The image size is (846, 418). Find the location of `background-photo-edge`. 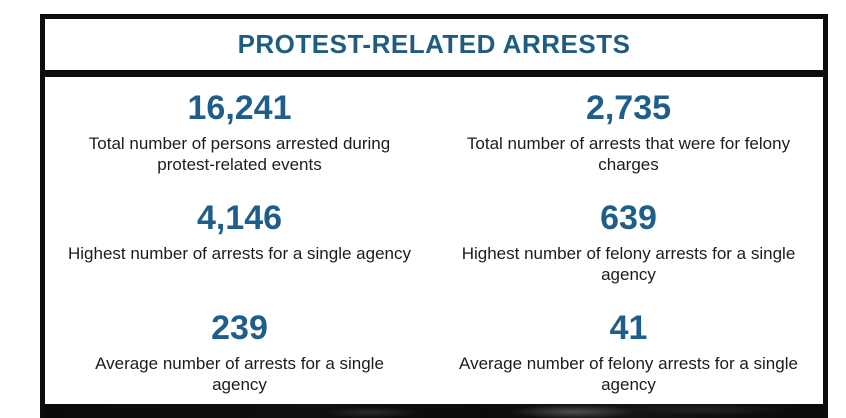

background-photo-edge is located at coordinates (434, 411).